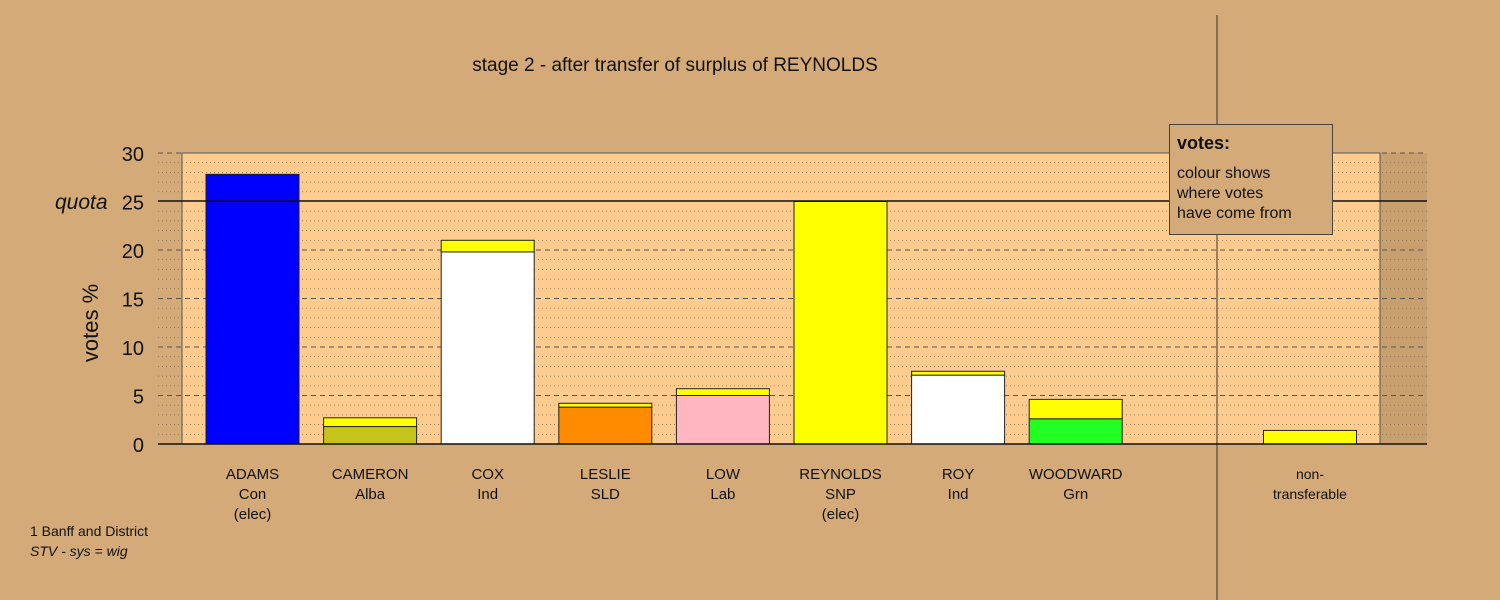 Image resolution: width=1500 pixels, height=600 pixels. I want to click on legend-title: votes:, so click(1251, 143).